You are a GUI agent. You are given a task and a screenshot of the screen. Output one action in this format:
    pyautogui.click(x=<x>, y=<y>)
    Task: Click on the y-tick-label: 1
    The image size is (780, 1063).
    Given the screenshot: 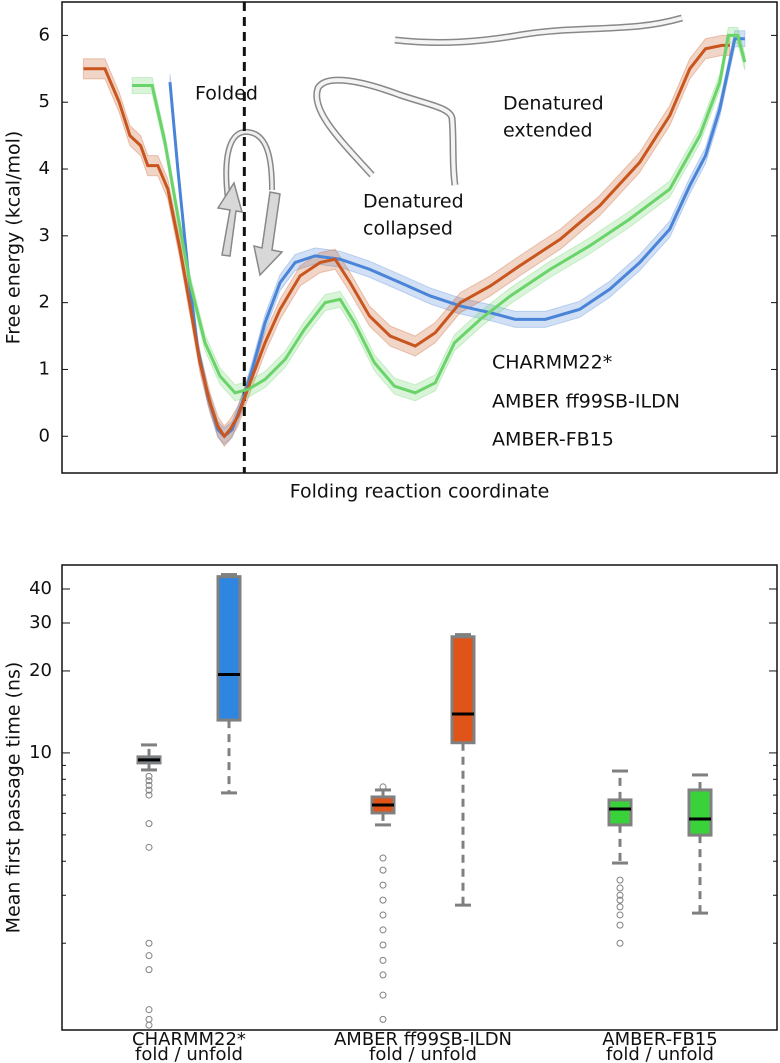 What is the action you would take?
    pyautogui.click(x=44, y=368)
    